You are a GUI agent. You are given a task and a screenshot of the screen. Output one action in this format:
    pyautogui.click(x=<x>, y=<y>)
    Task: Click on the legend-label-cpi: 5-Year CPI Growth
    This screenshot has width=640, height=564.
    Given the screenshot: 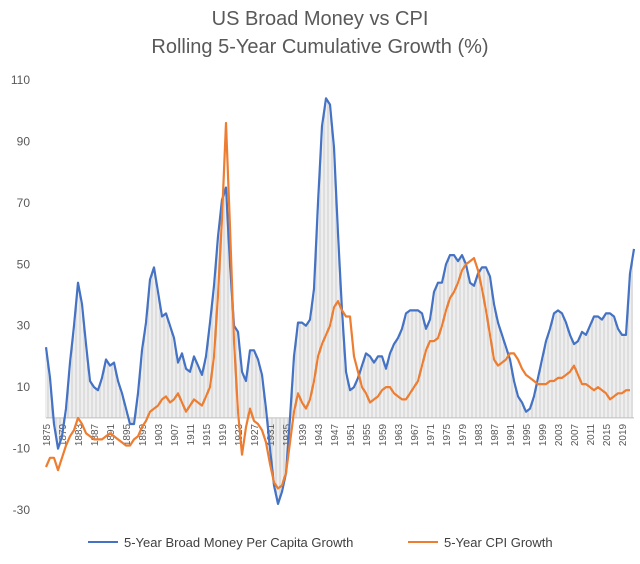 What is the action you would take?
    pyautogui.click(x=498, y=542)
    